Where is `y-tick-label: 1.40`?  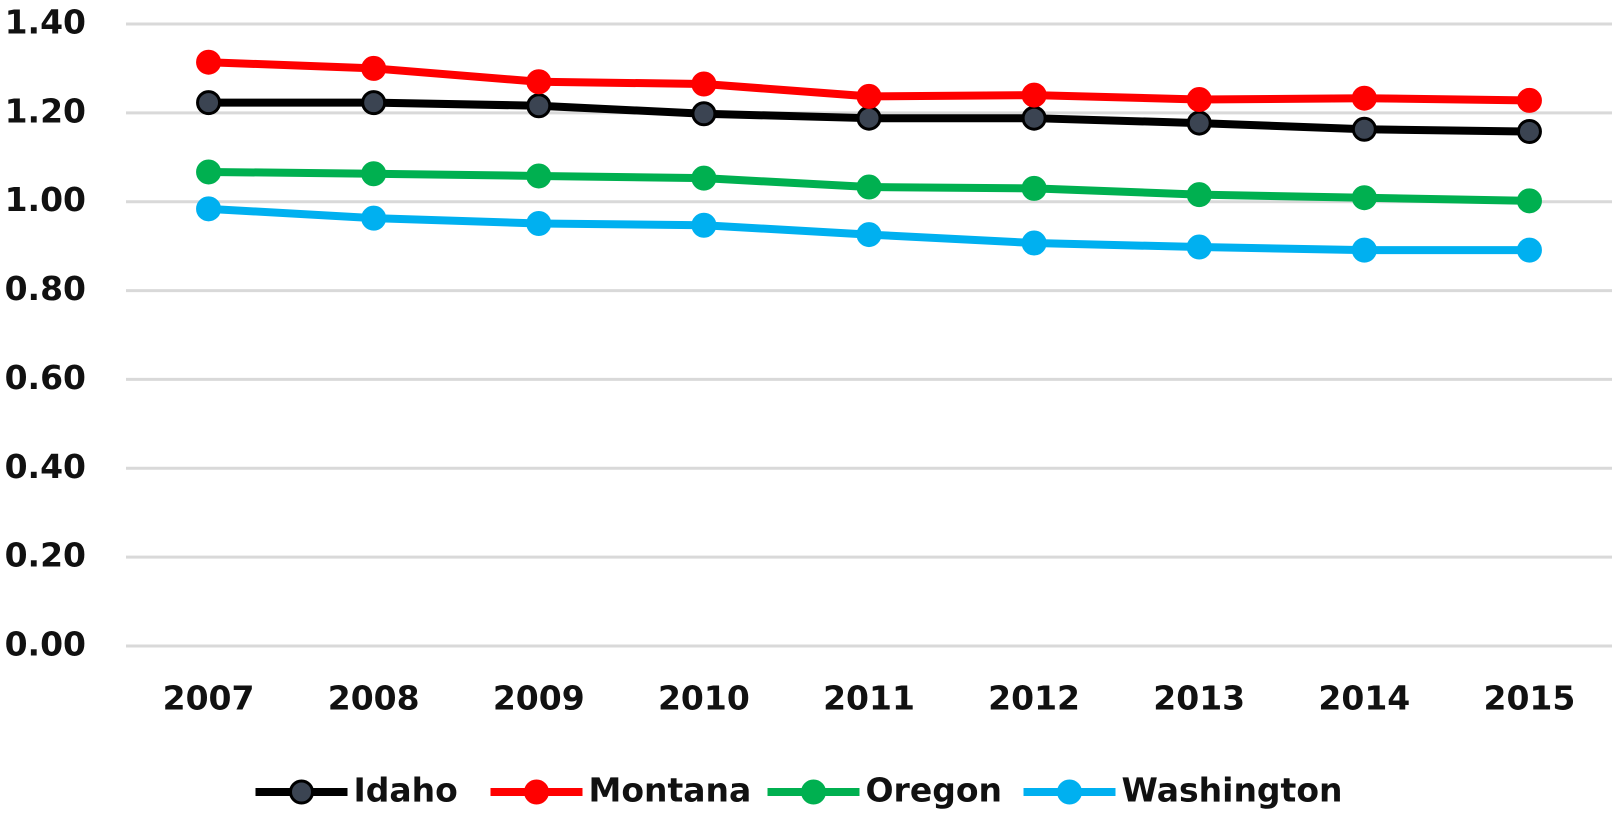
y-tick-label: 1.40 is located at coordinates (45, 22).